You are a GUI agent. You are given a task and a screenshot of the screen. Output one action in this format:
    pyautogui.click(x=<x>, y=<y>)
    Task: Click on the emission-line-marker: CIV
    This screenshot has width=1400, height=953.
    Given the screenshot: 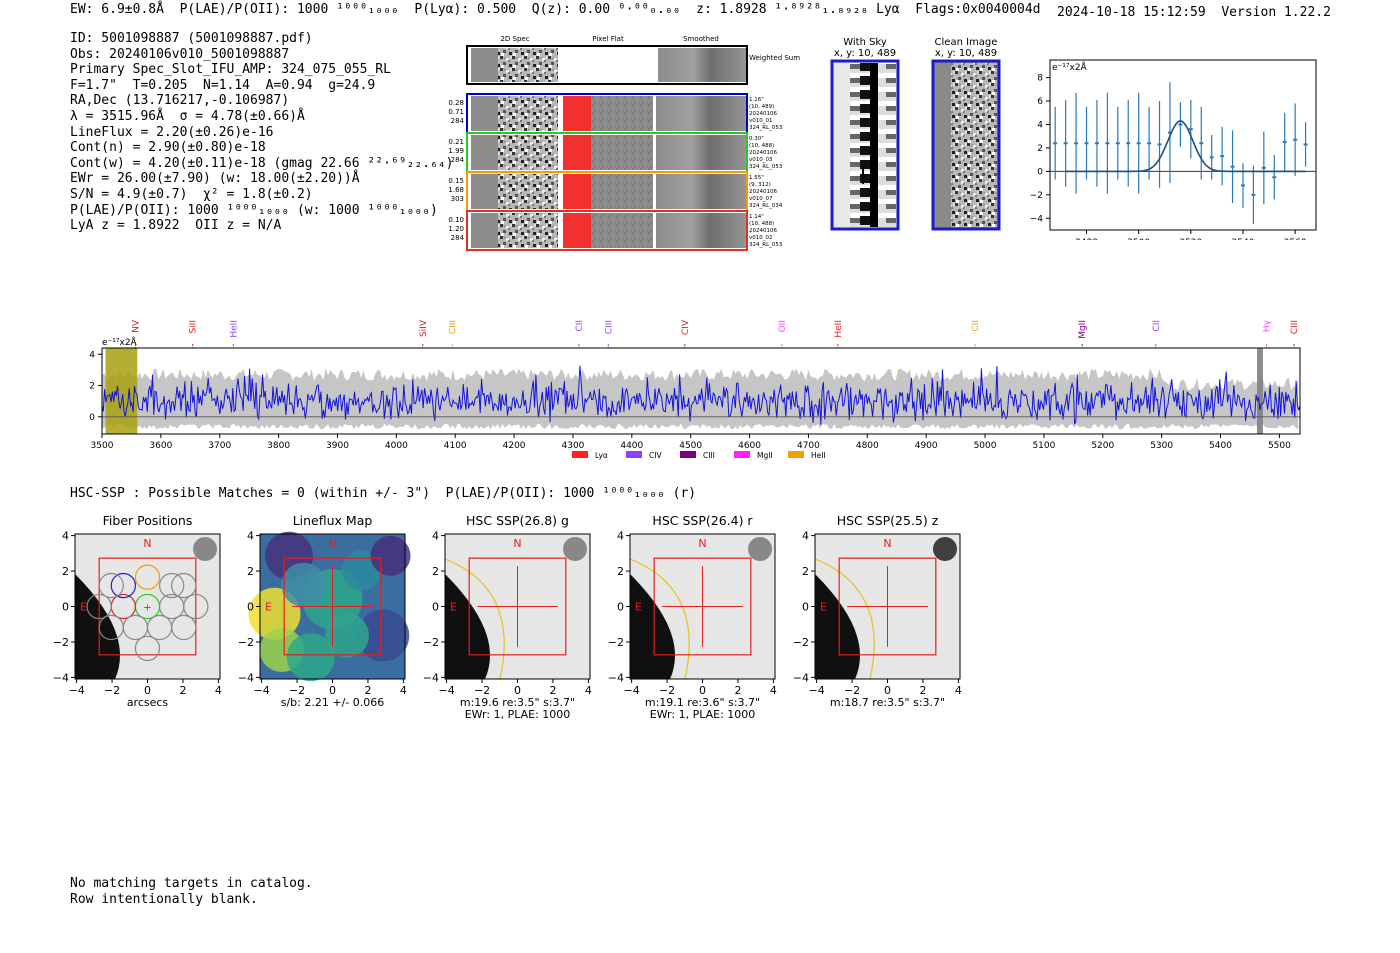 What is the action you would take?
    pyautogui.click(x=686, y=333)
    